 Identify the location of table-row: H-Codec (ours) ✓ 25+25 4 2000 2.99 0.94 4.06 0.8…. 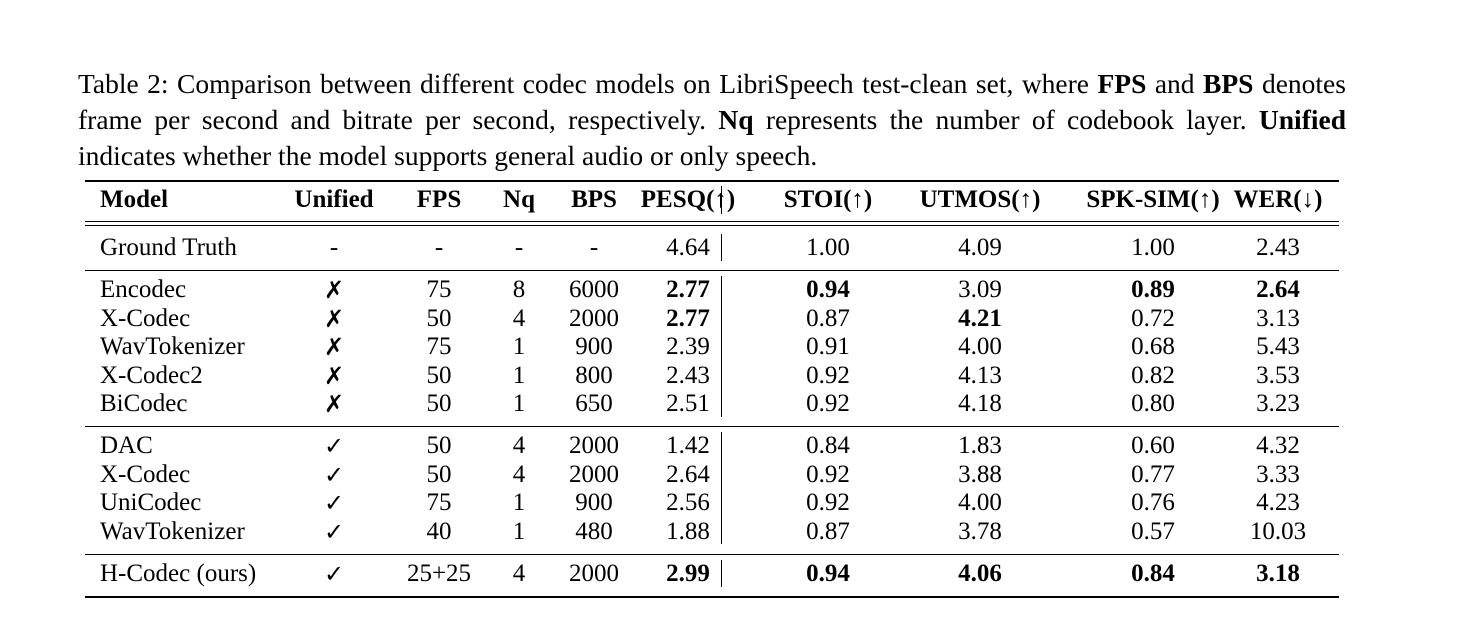
(712, 574).